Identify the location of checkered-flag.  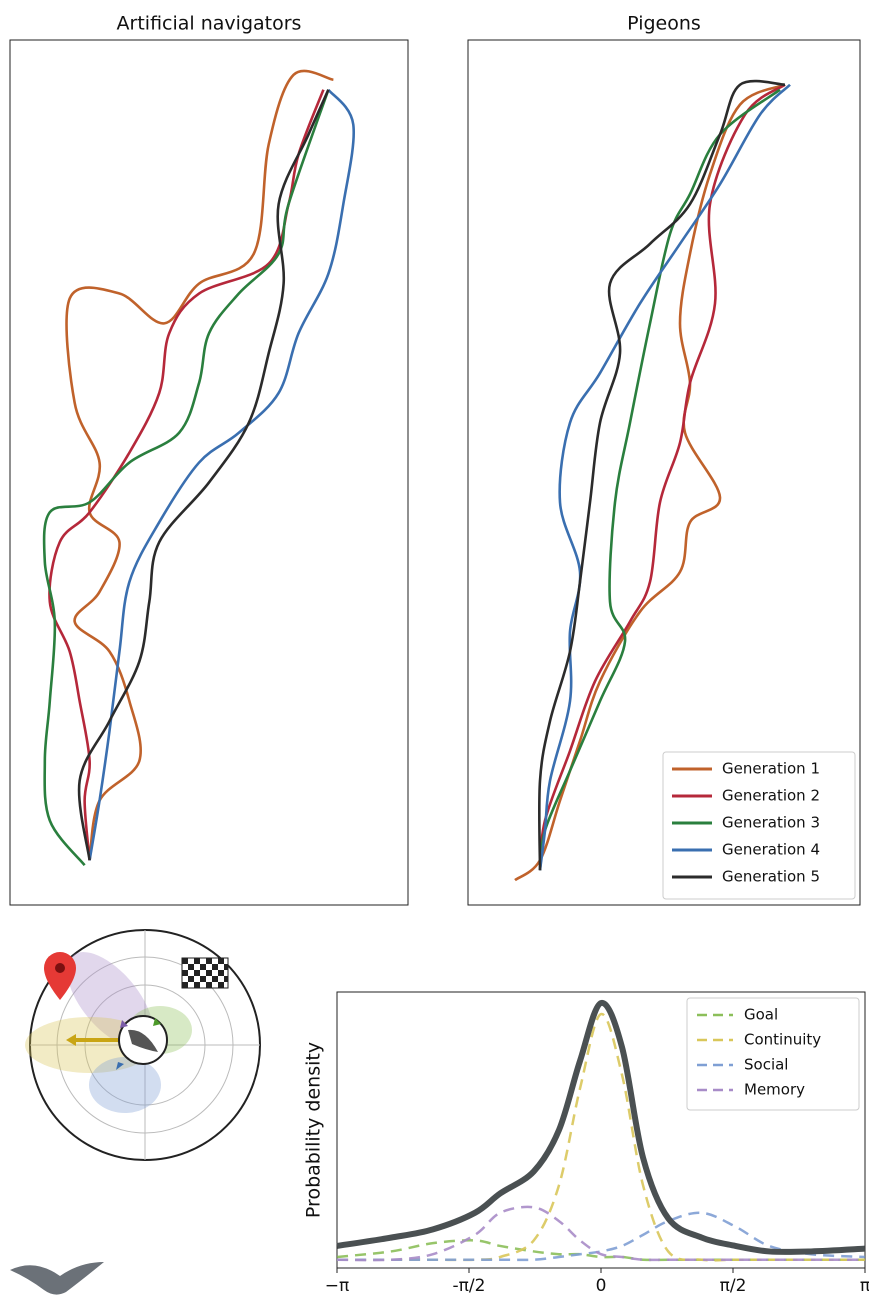
(205, 973).